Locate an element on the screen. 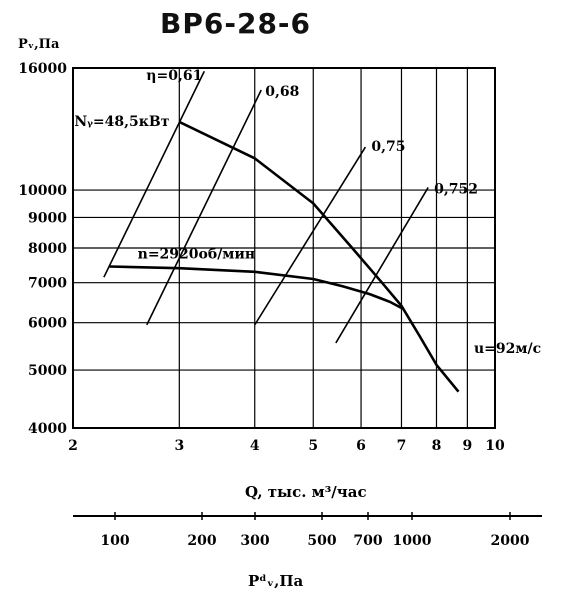 Image resolution: width=561 pixels, height=598 pixels. efficiency-label: 0,752 is located at coordinates (456, 189).